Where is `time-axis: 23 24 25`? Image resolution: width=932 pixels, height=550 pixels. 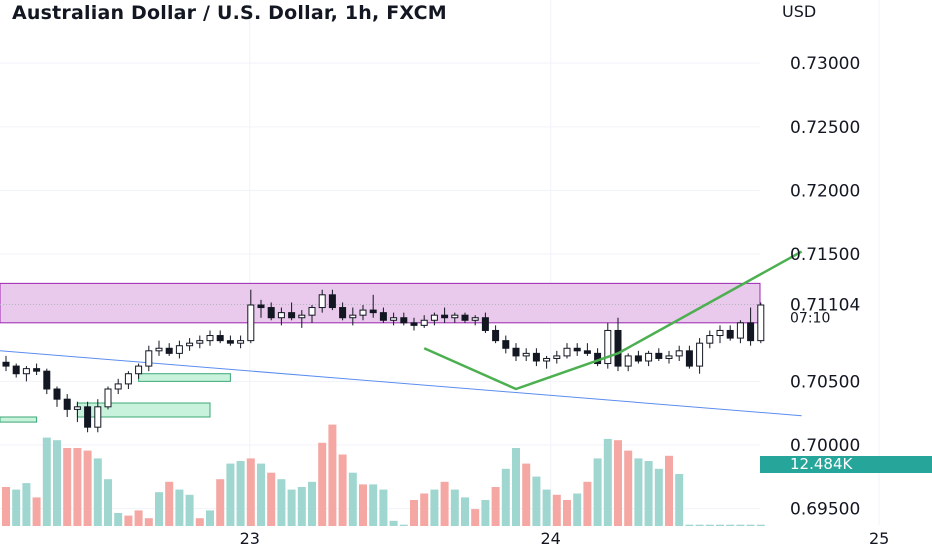 time-axis: 23 24 25 is located at coordinates (565, 538).